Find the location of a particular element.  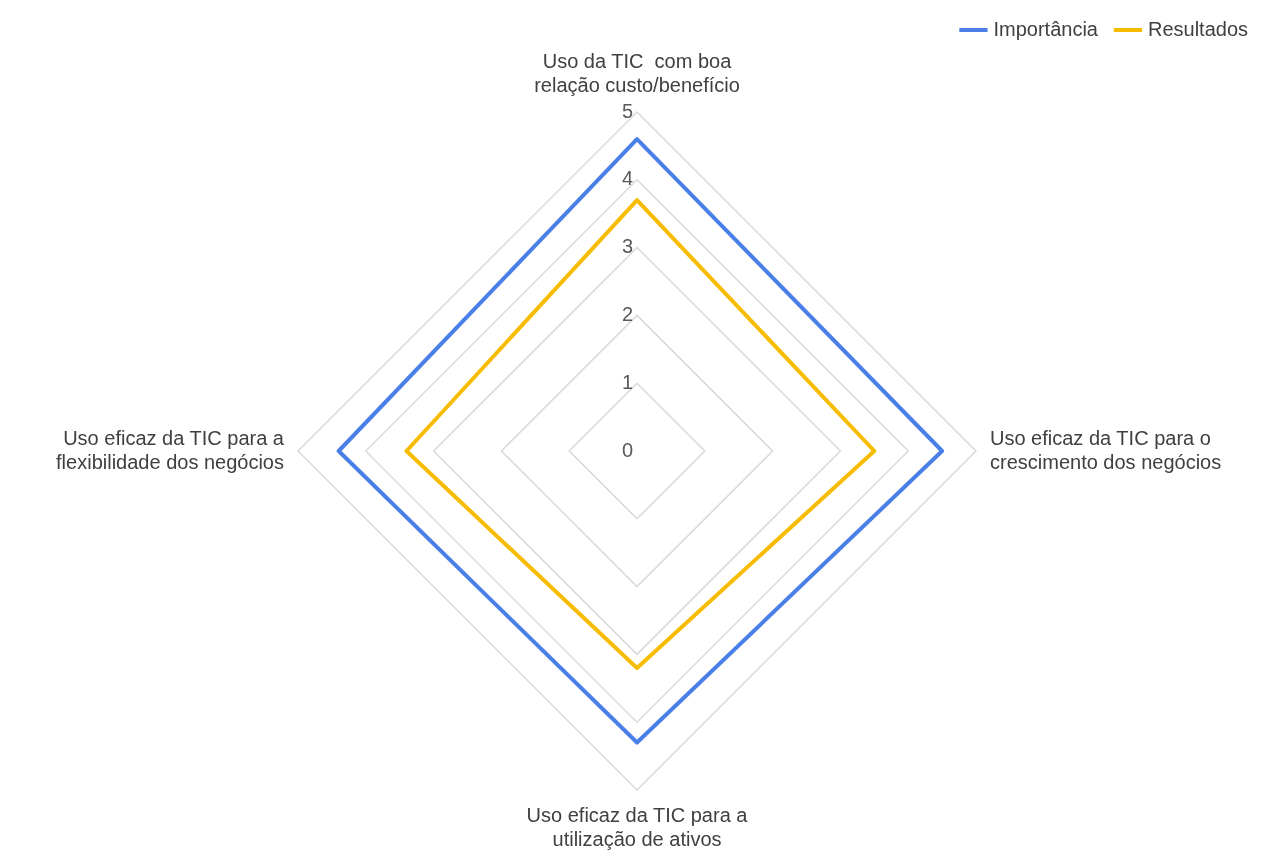

y-tick-label: 5 is located at coordinates (627, 110).